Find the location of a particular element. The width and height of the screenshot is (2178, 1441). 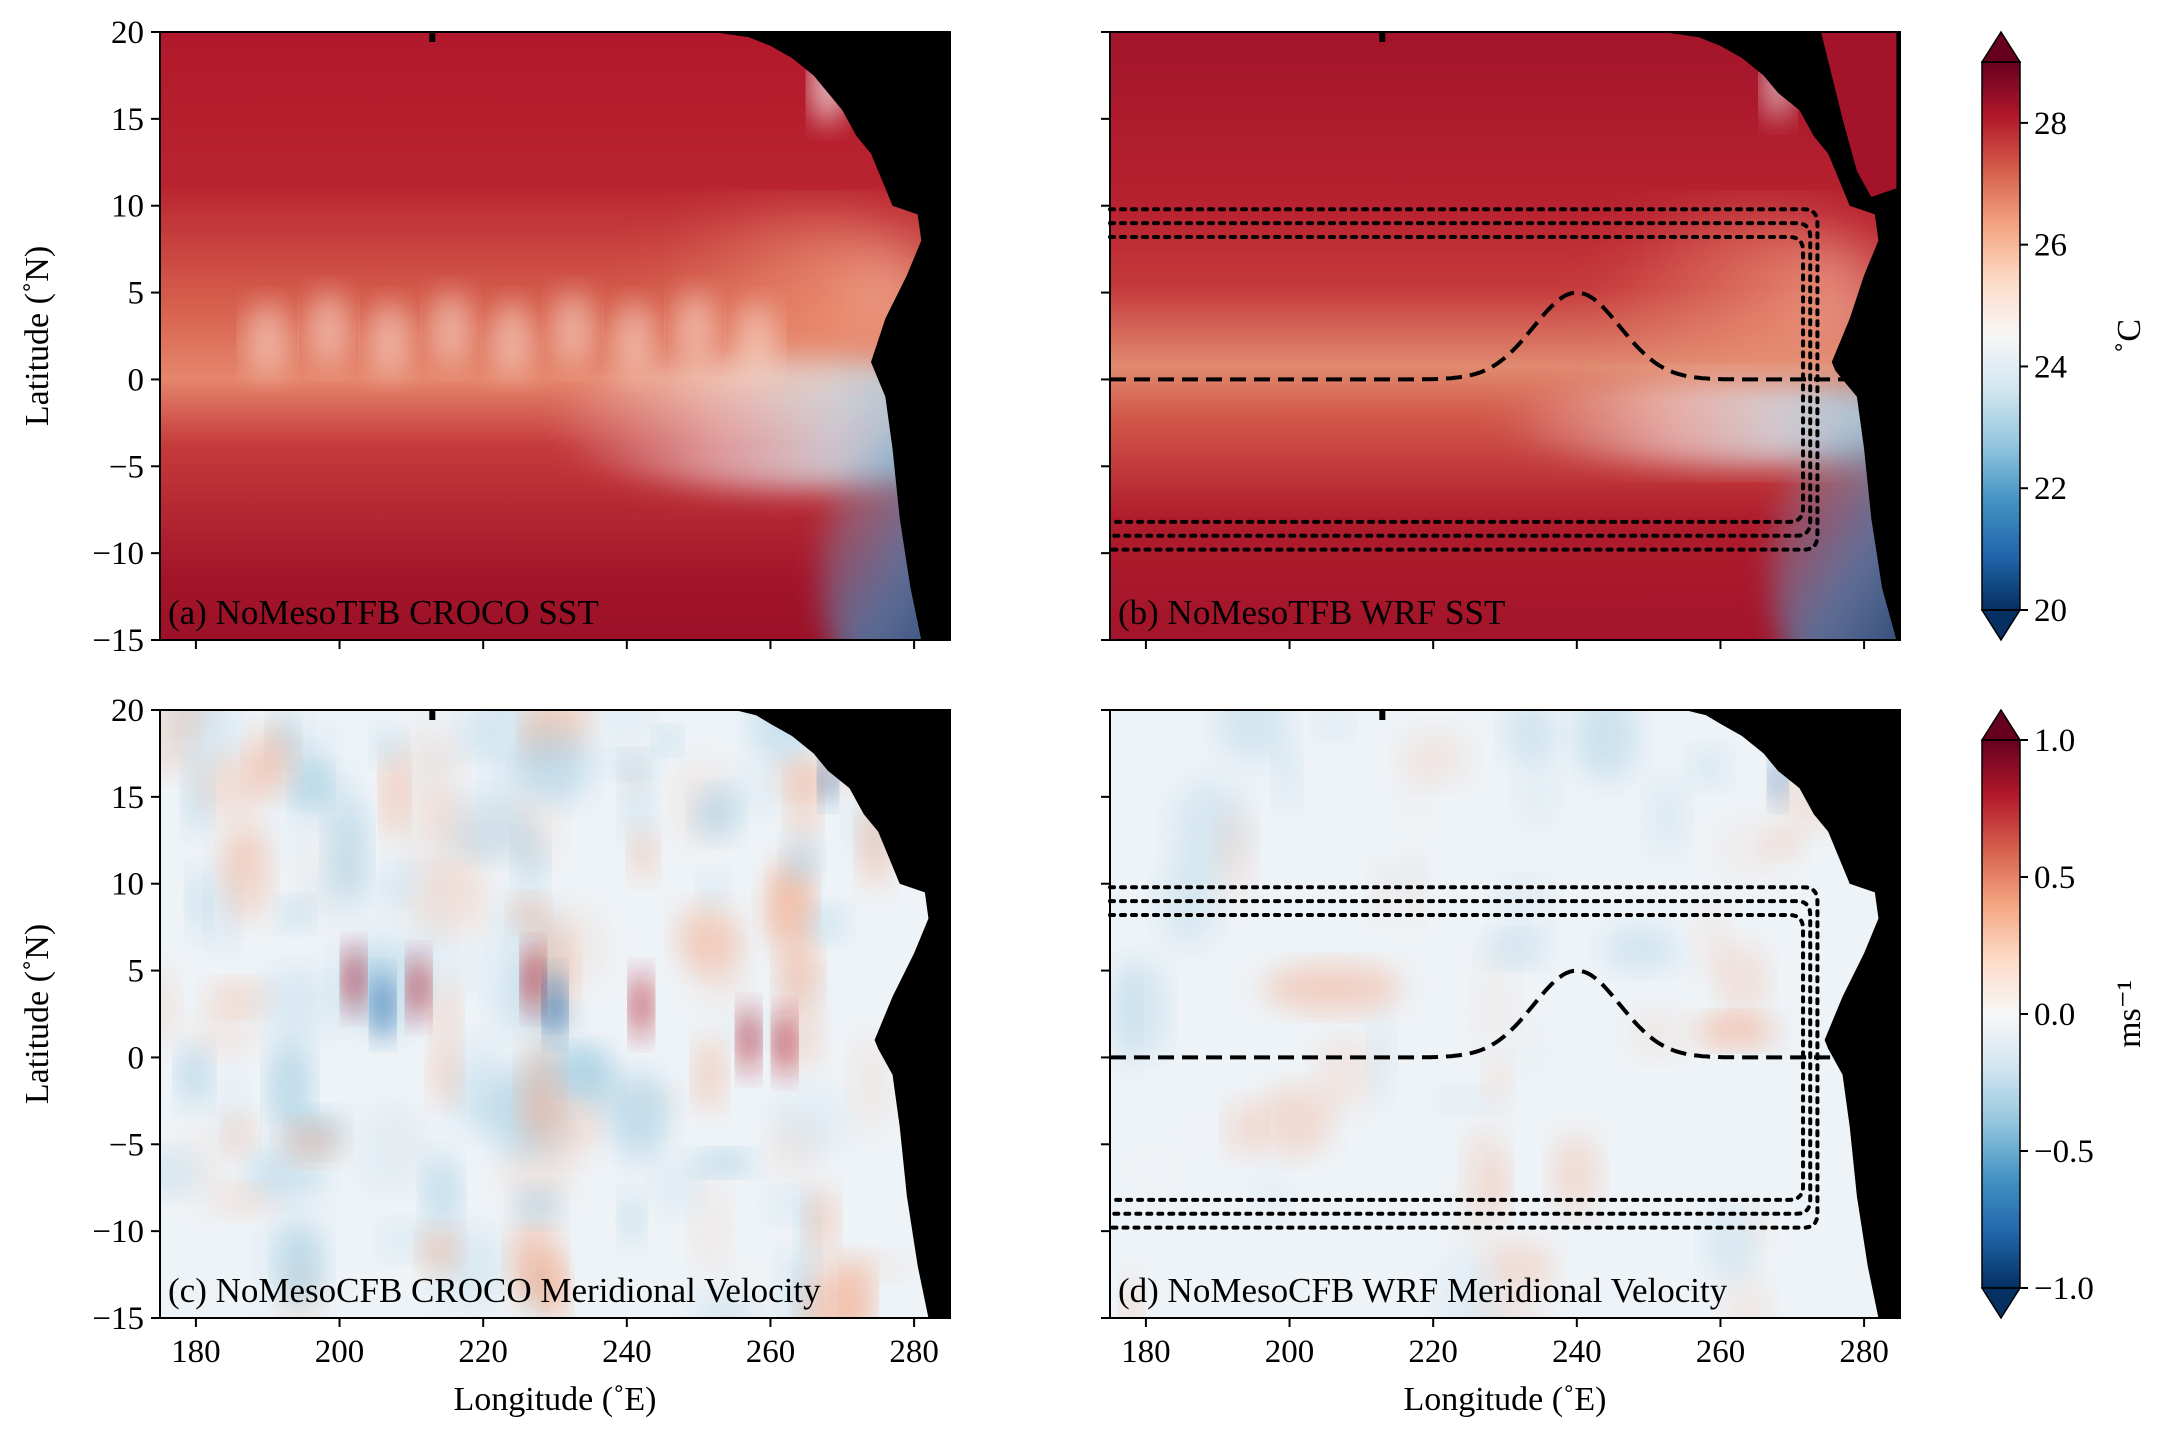

y-tick-label: −5 is located at coordinates (126, 1145).